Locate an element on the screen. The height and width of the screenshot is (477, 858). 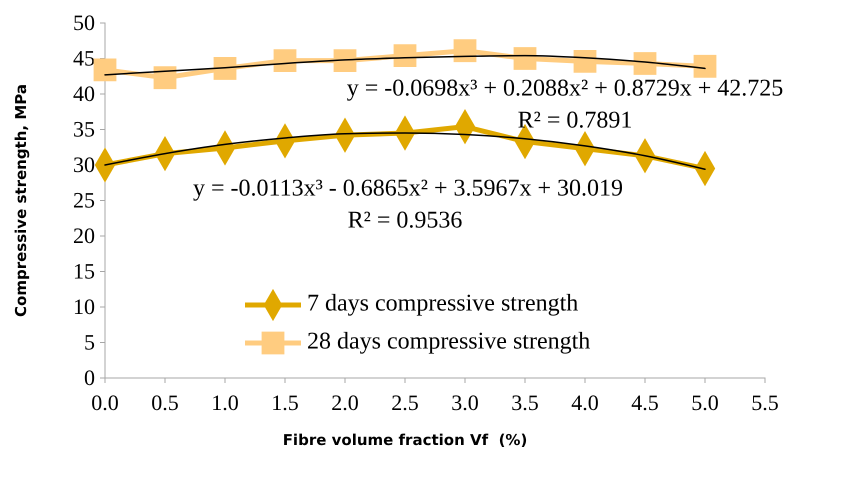
y-tick-label: 50 is located at coordinates (84, 23).